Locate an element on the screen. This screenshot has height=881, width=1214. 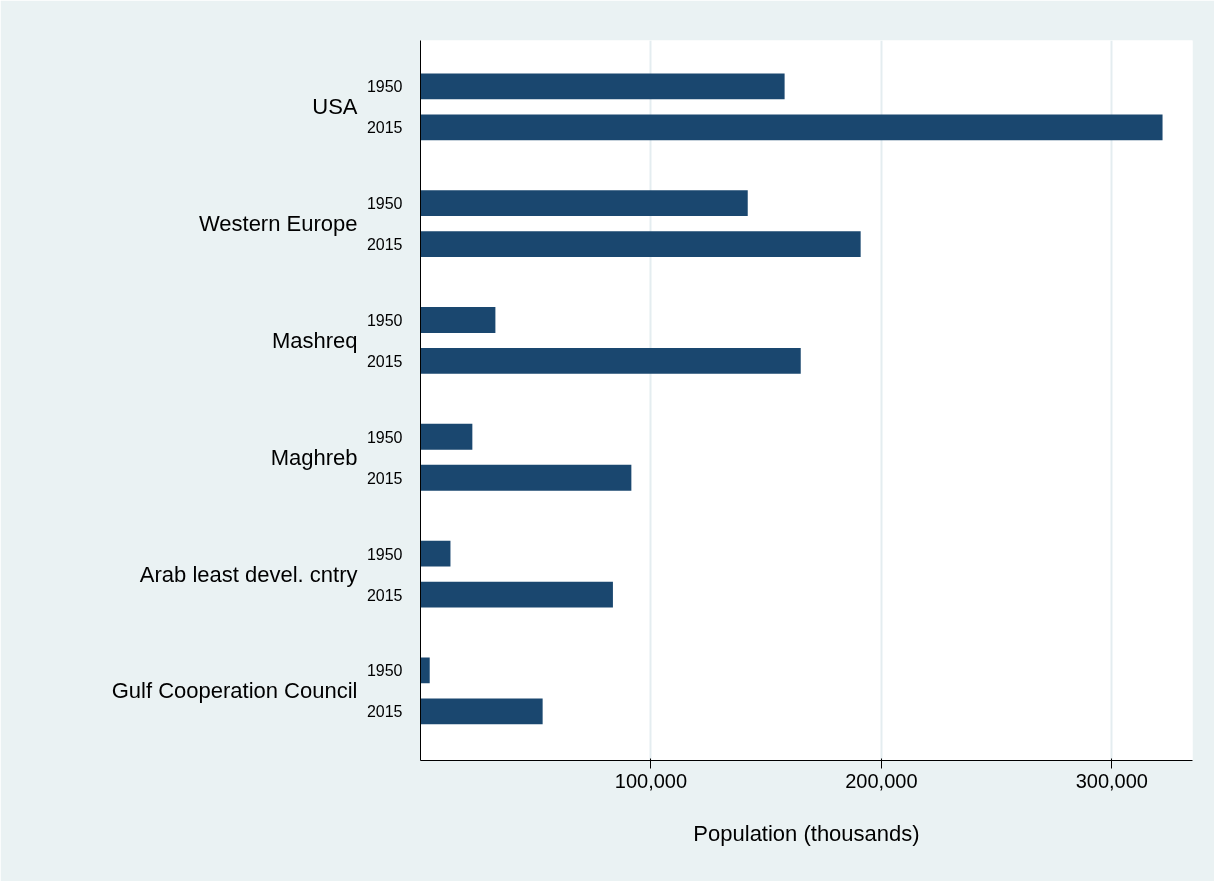
x-axis-title: Population (thousands) is located at coordinates (806, 833).